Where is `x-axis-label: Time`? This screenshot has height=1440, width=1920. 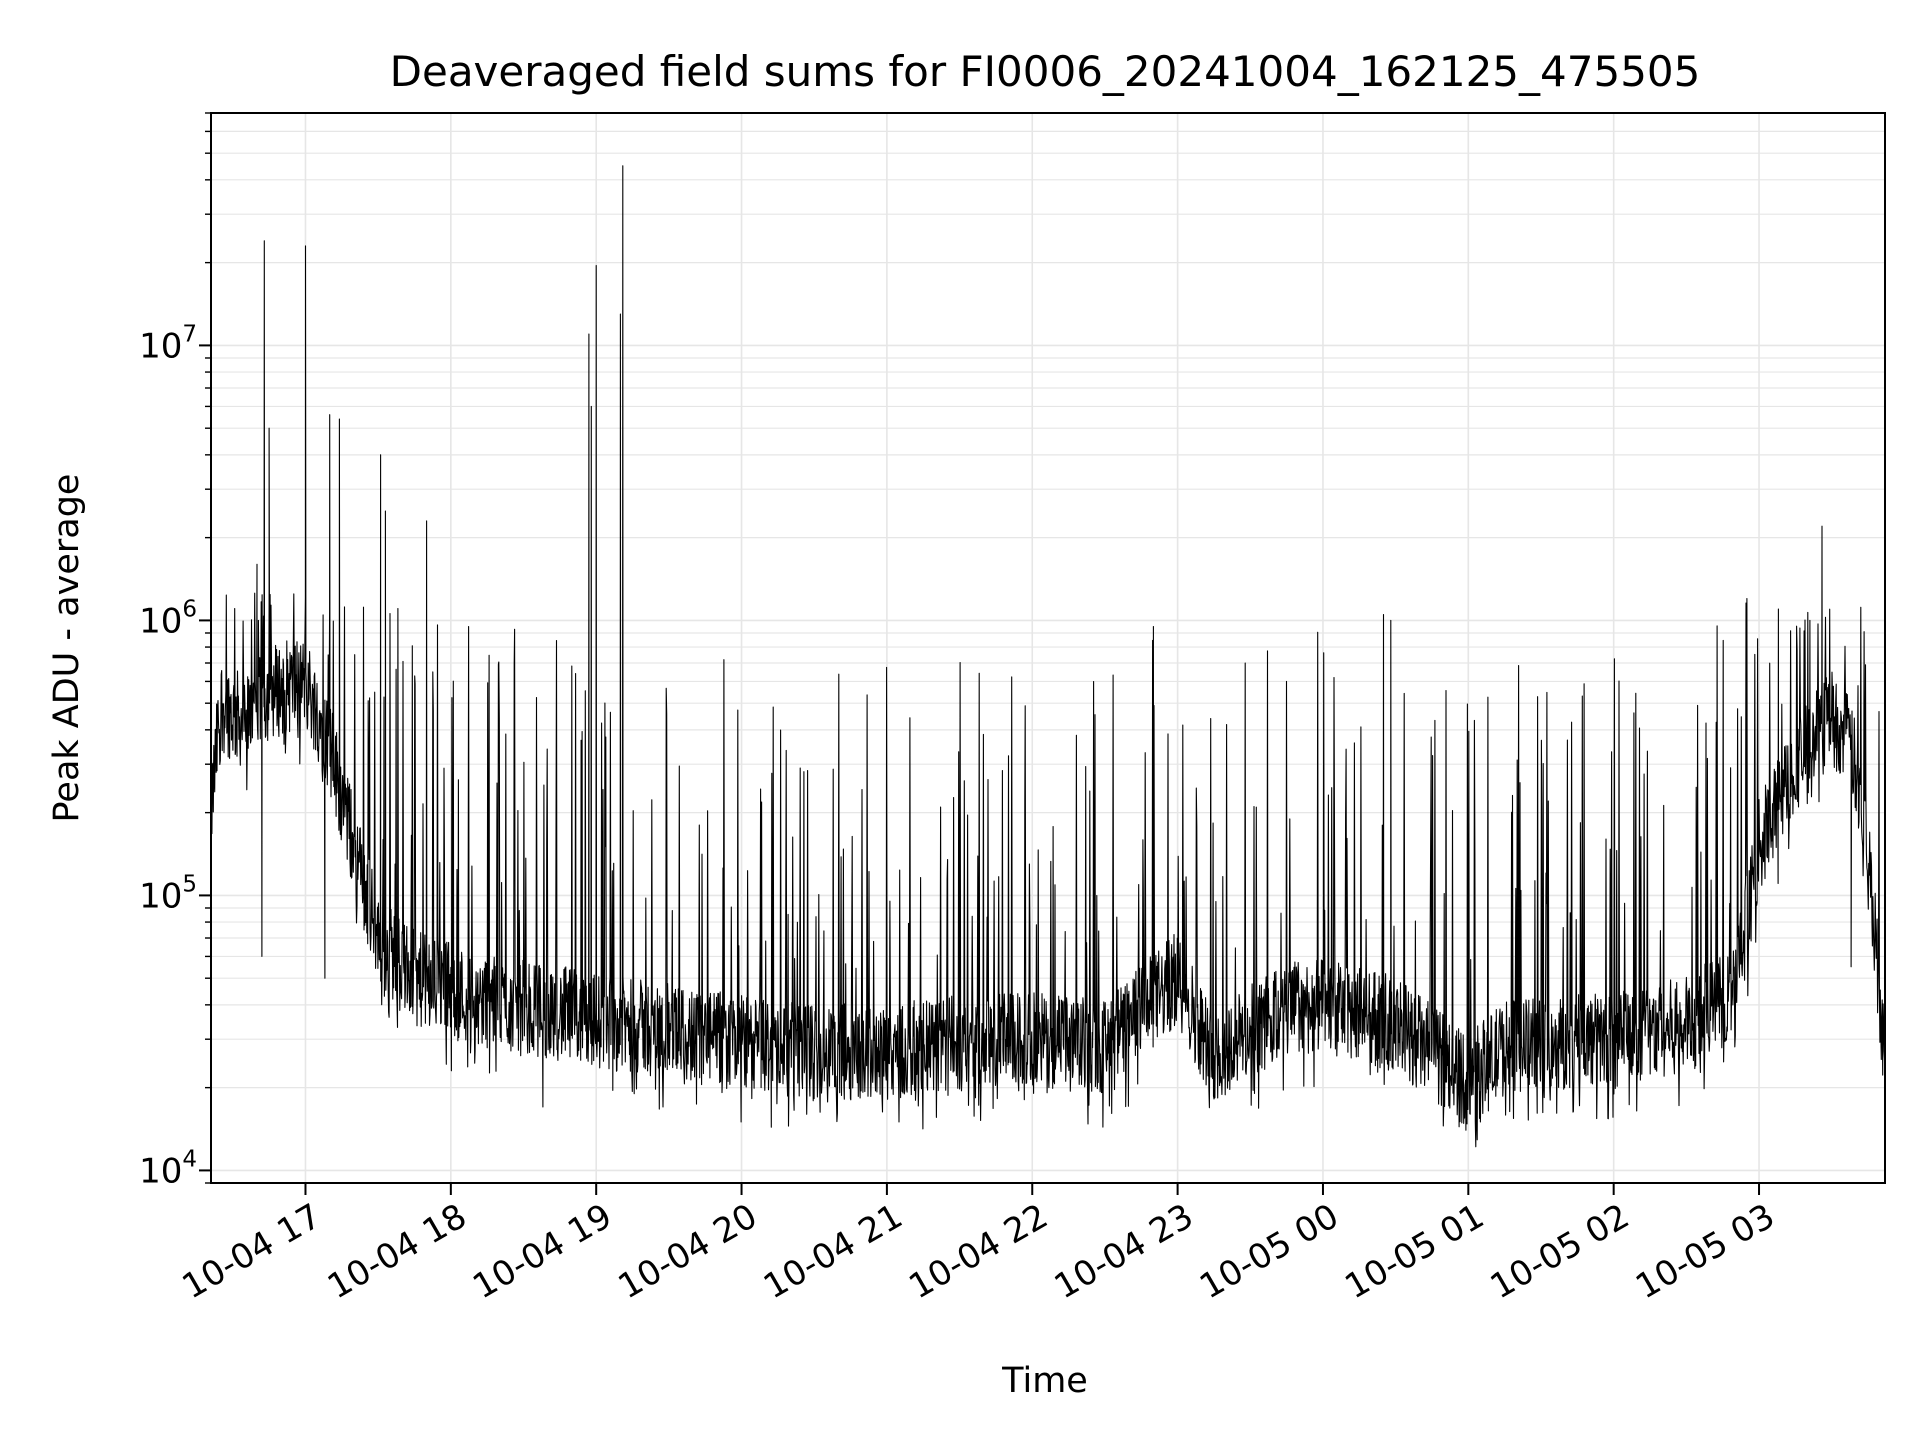 x-axis-label: Time is located at coordinates (1044, 1381).